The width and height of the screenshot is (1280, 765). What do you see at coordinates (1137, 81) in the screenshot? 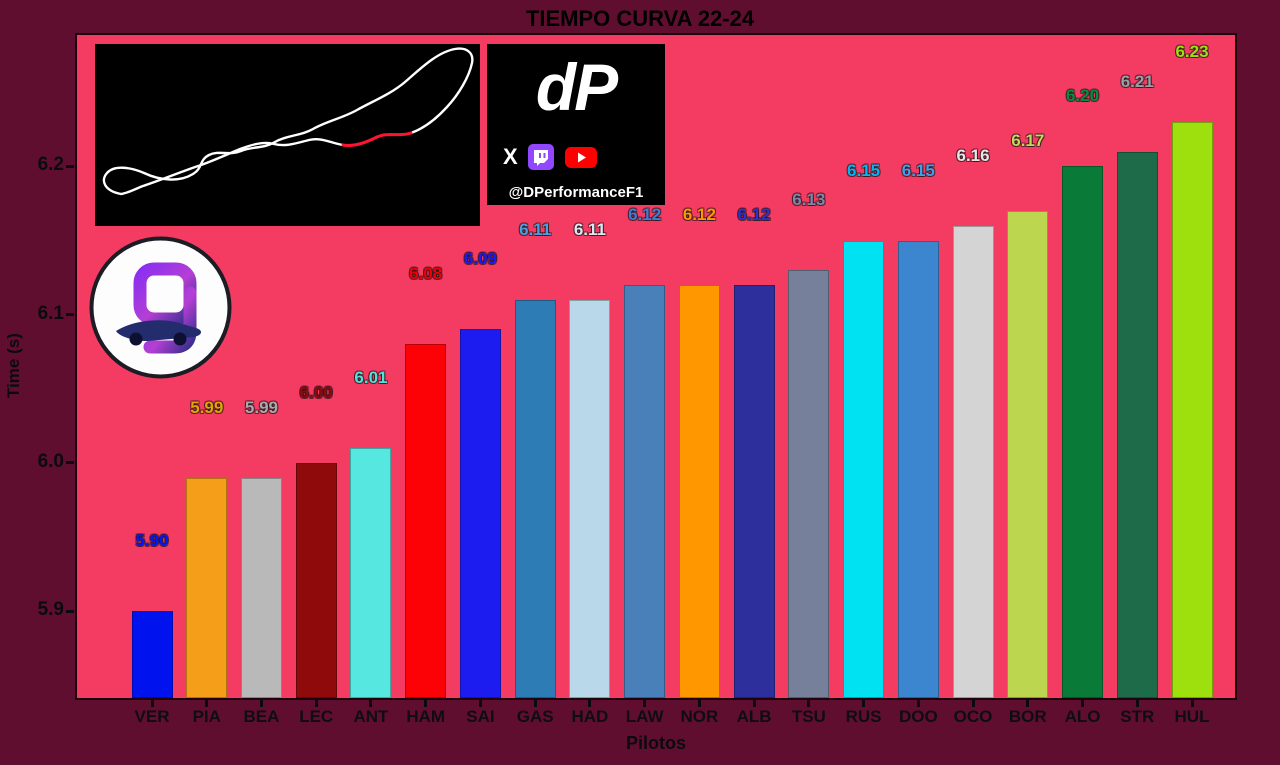
I see `bar-value-label: 6.21` at bounding box center [1137, 81].